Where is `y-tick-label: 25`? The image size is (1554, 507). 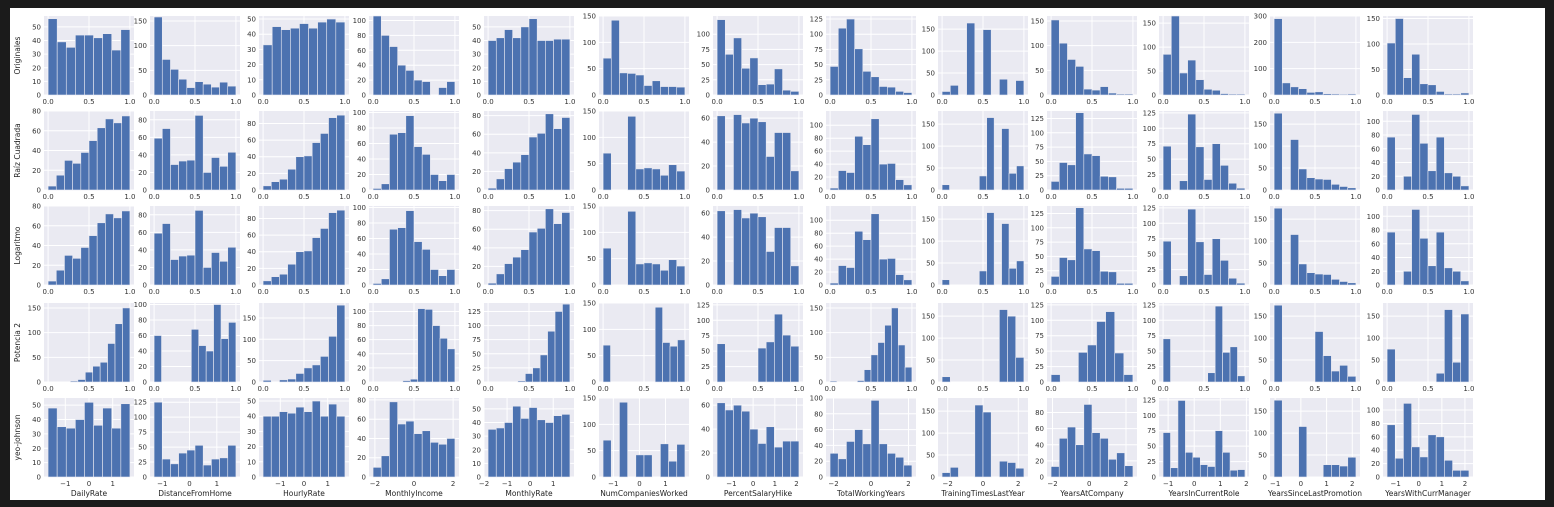 y-tick-label: 25 is located at coordinates (818, 80).